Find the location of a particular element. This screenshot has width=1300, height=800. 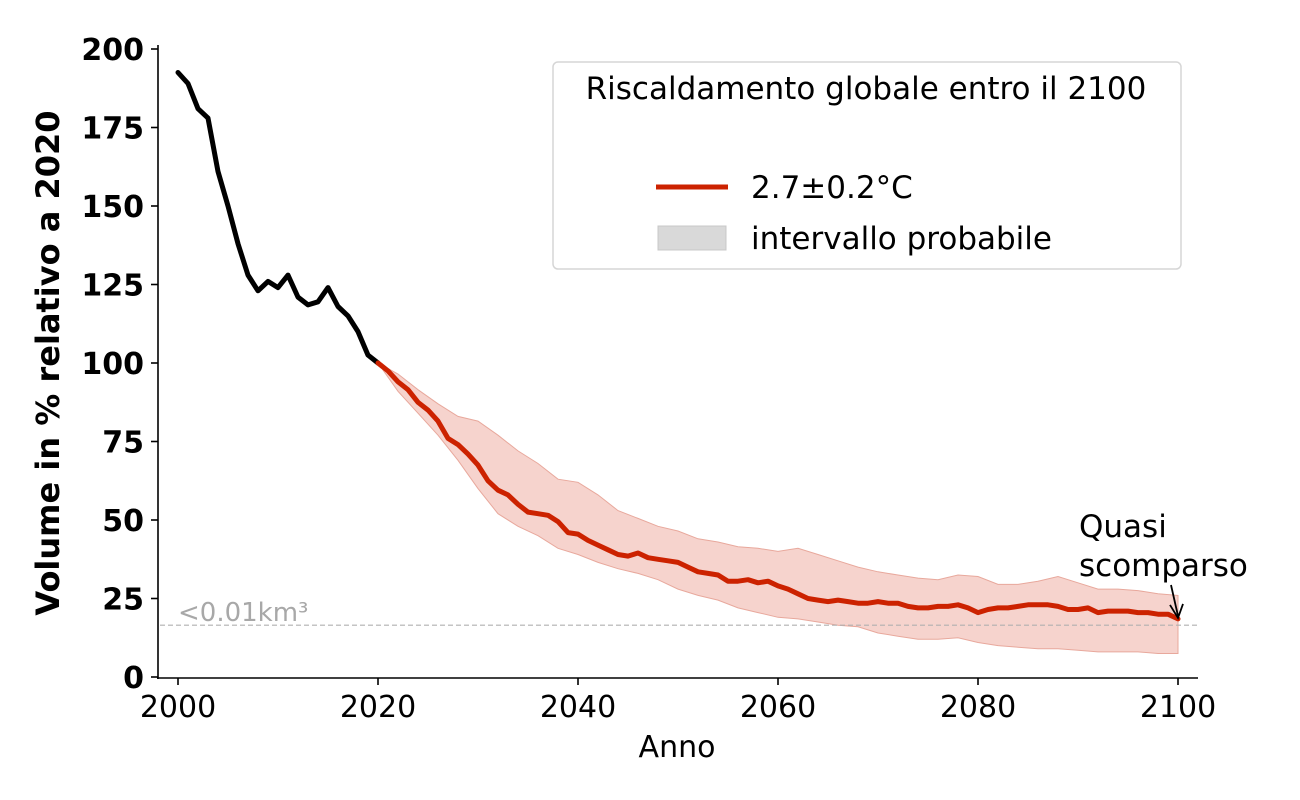

x-axis-label: Anno is located at coordinates (677, 747).